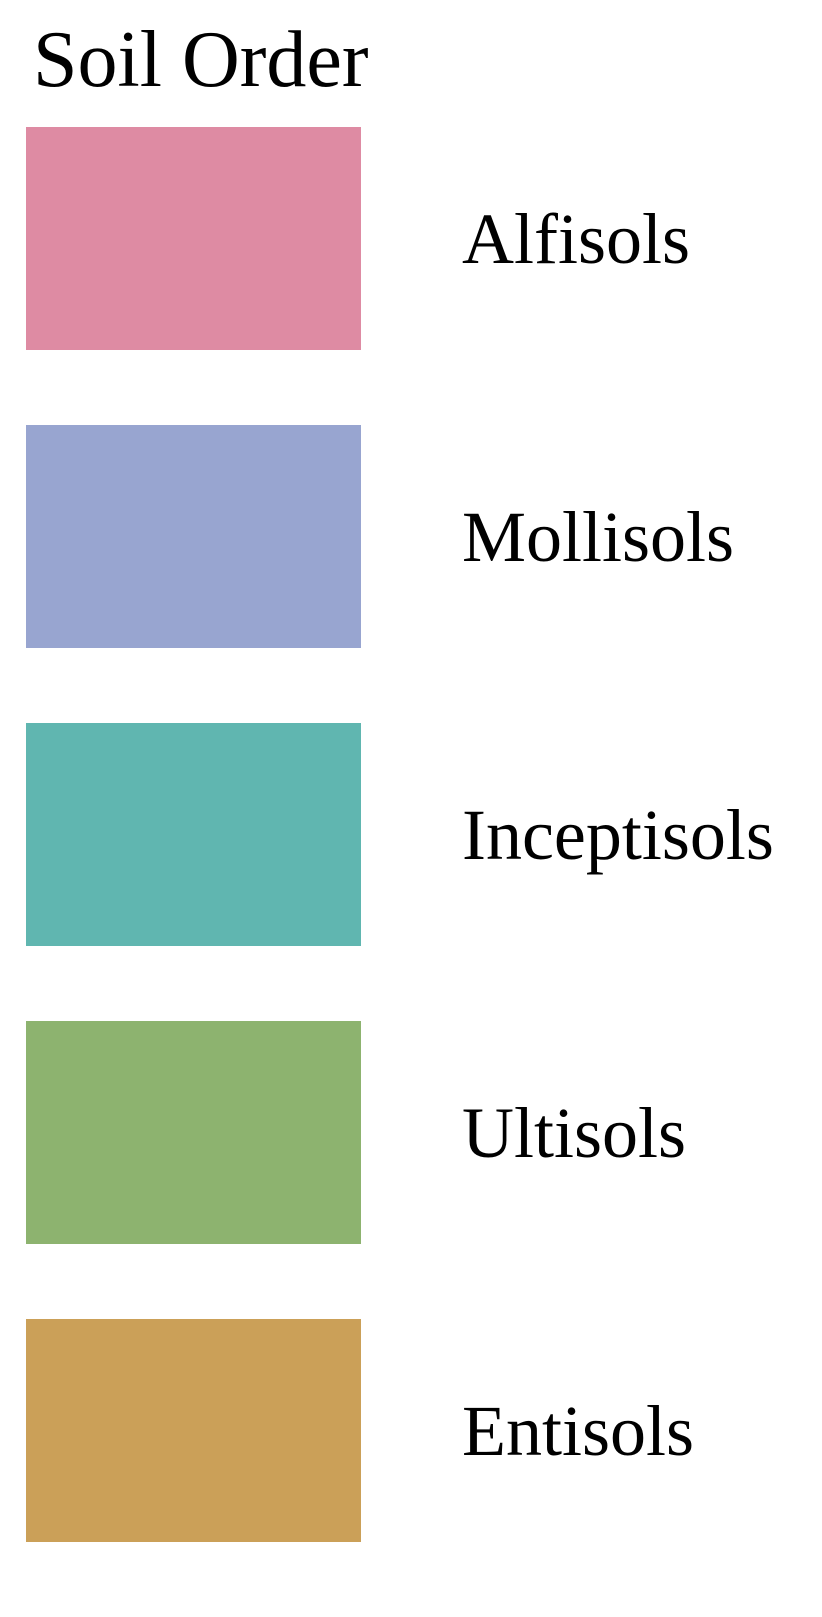  Describe the element at coordinates (576, 239) in the screenshot. I see `legend-label: Alfisols` at that location.